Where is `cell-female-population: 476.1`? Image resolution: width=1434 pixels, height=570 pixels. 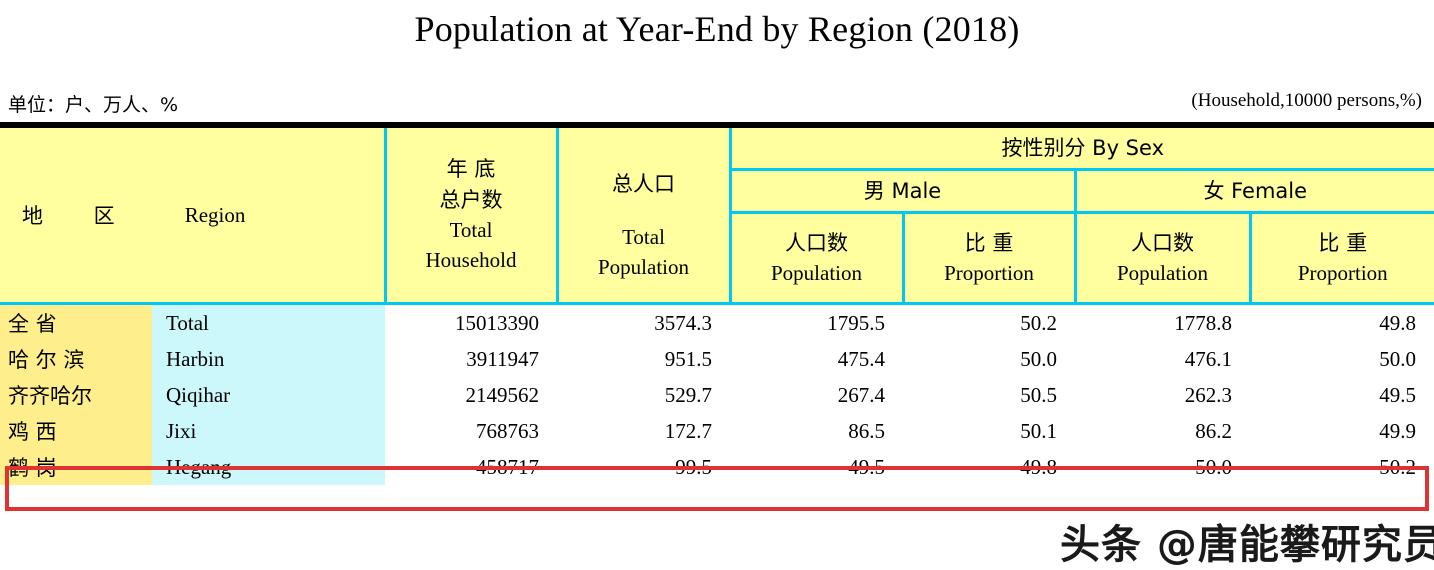
cell-female-population: 476.1 is located at coordinates (1162, 359).